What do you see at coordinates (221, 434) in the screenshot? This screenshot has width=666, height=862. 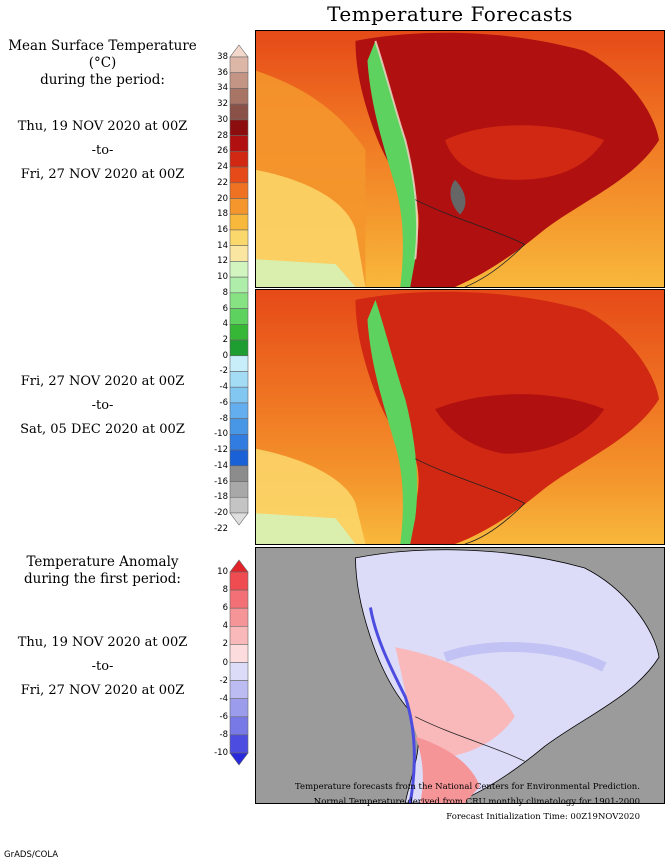 I see `colorbar-tick-label: -10` at bounding box center [221, 434].